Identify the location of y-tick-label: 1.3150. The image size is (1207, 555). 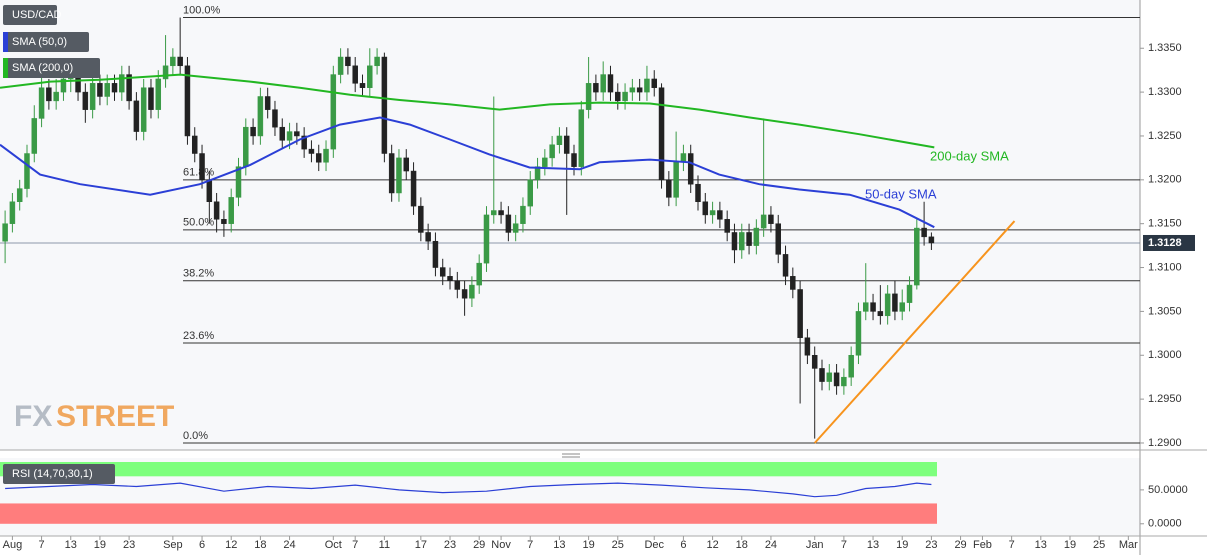
(1165, 224).